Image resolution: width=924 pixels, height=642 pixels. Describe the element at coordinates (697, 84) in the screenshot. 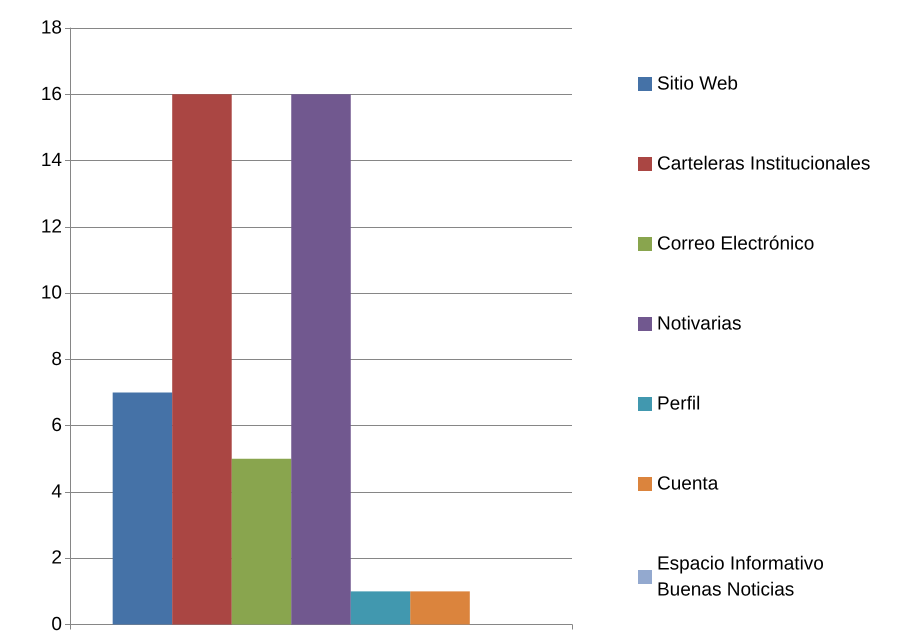

I see `legend-label: Sitio Web` at that location.